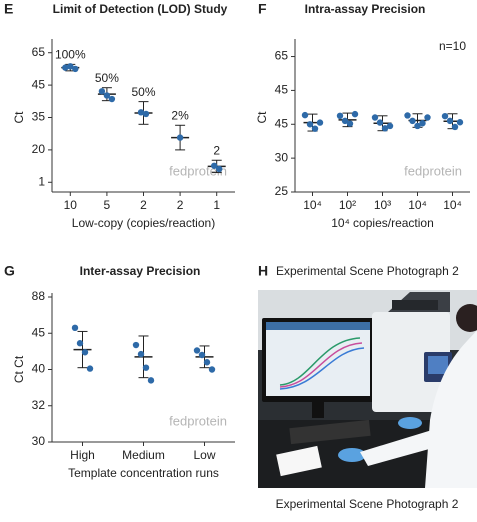 The height and width of the screenshot is (522, 477). I want to click on y-tick-label: 32, so click(39, 405).